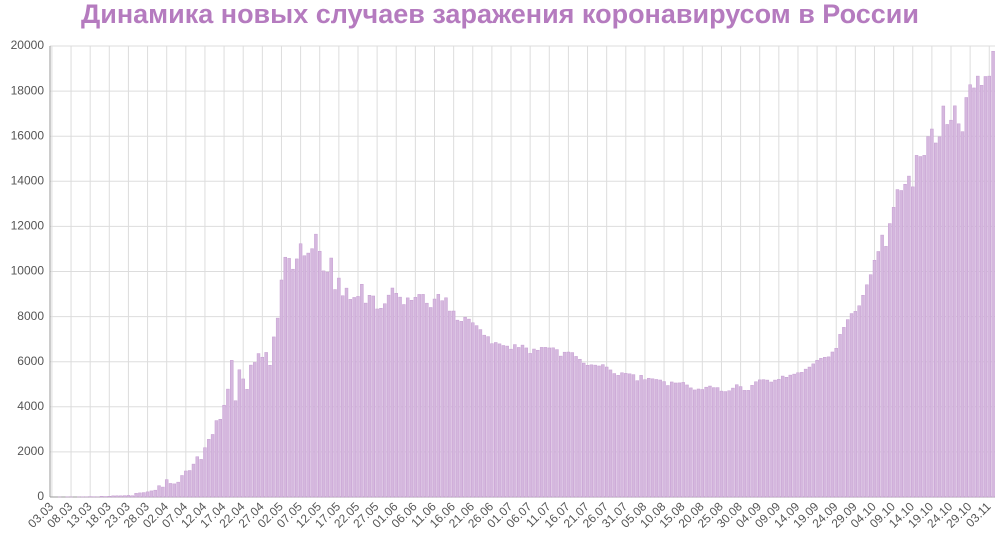 This screenshot has height=541, width=1000. I want to click on y-tick-label: 0, so click(40, 496).